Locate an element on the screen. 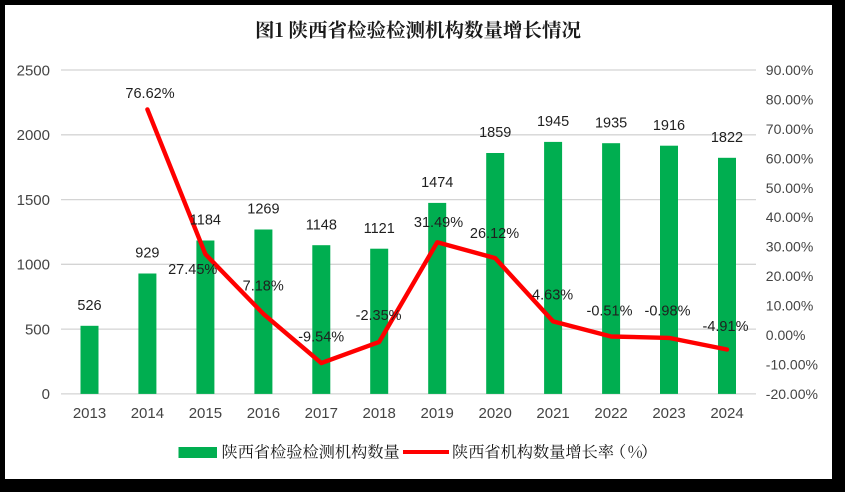 This screenshot has width=845, height=492. svg-text: 30.00% is located at coordinates (789, 247).